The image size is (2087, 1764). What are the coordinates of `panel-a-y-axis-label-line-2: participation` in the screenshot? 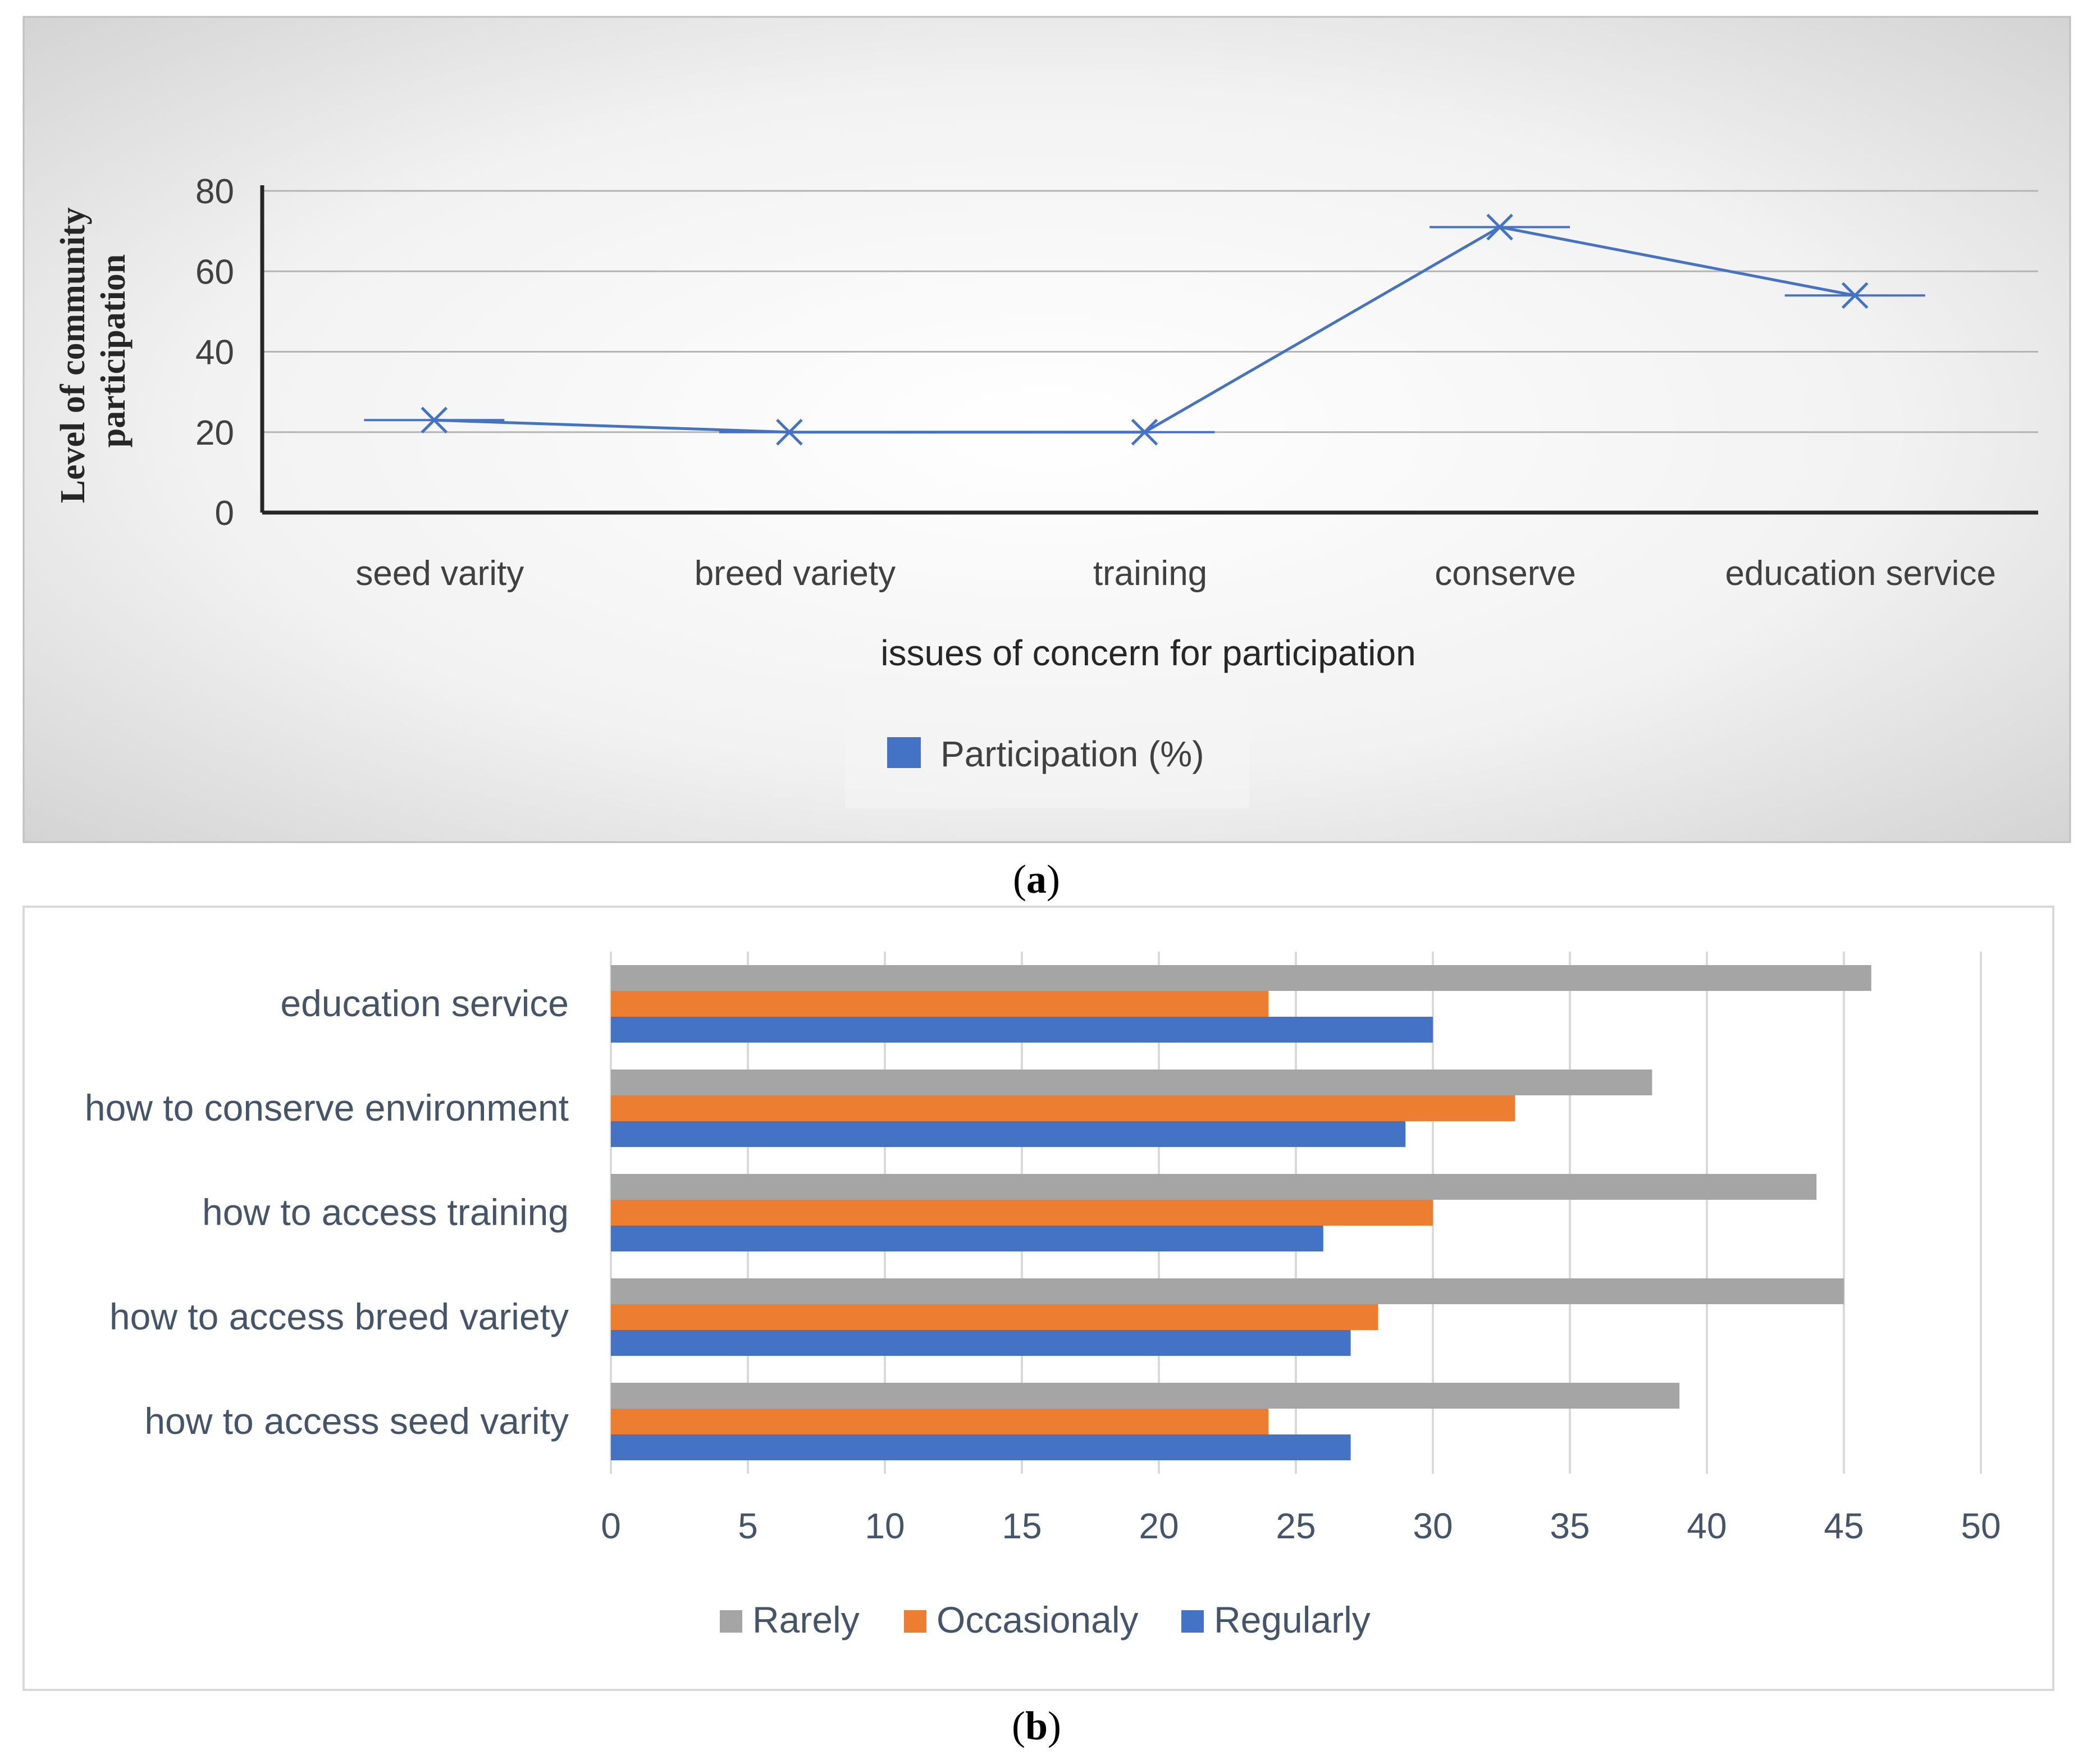 It's located at (113, 350).